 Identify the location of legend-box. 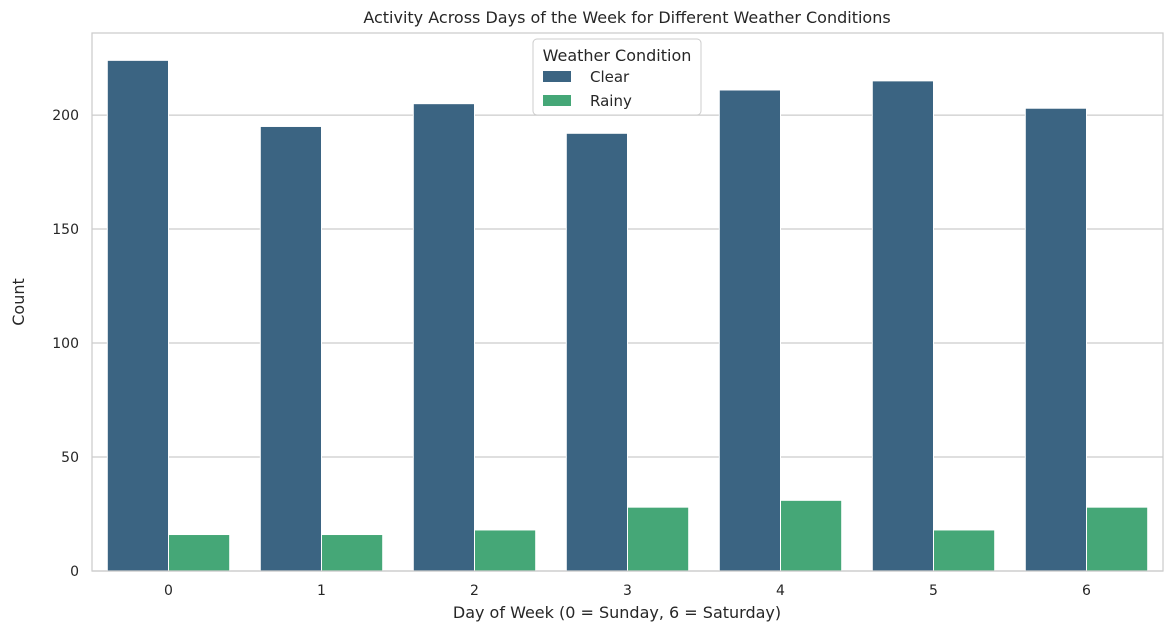
(617, 77).